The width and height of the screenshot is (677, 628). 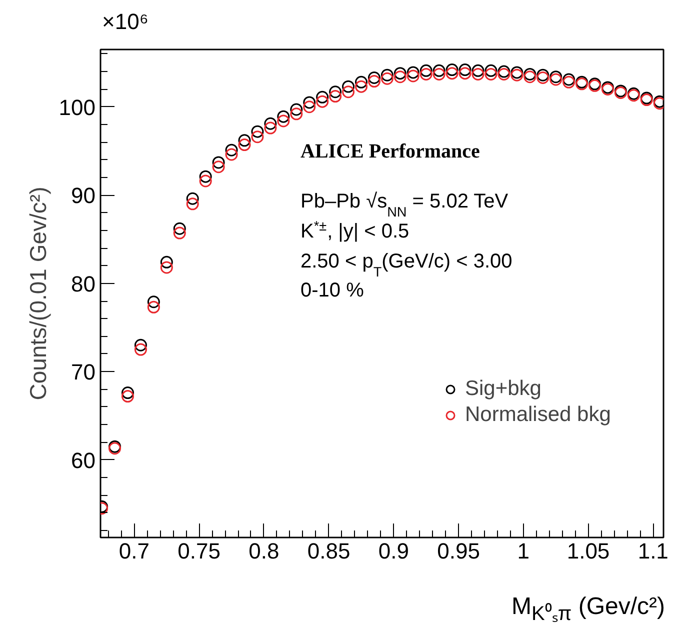 What do you see at coordinates (458, 551) in the screenshot?
I see `x-tick-label: 0.95` at bounding box center [458, 551].